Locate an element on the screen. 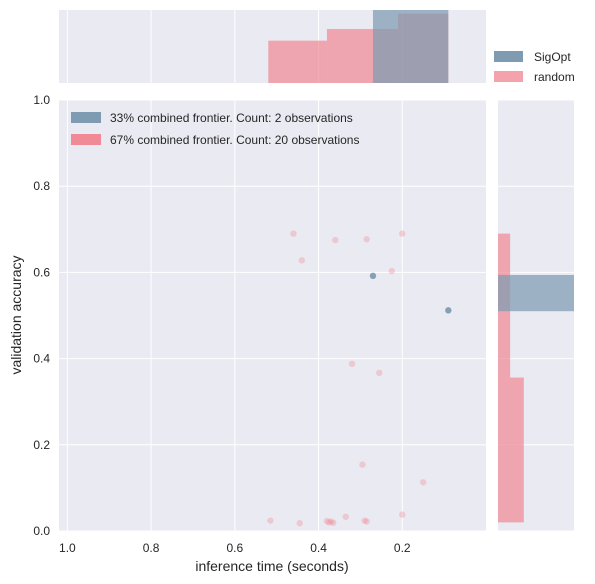  legend-swatch-random is located at coordinates (86, 139).